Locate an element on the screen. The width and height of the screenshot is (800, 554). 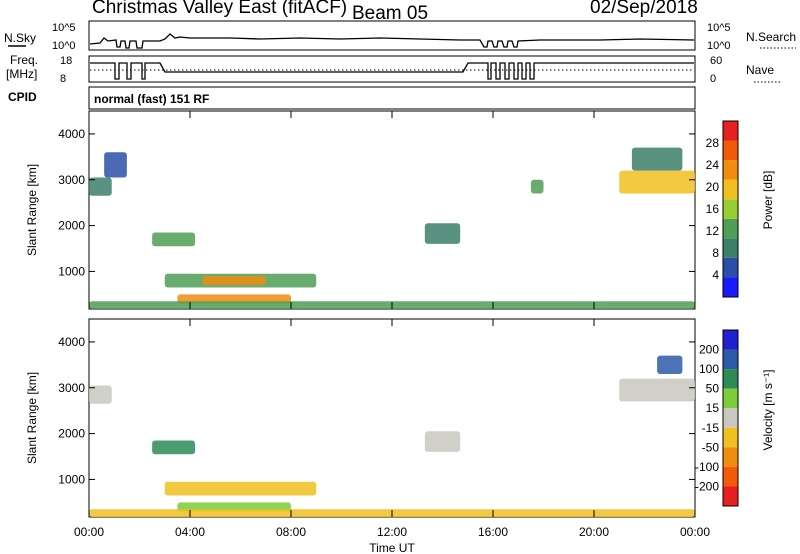
velocity-colorbar-tick: -15 is located at coordinates (711, 428).